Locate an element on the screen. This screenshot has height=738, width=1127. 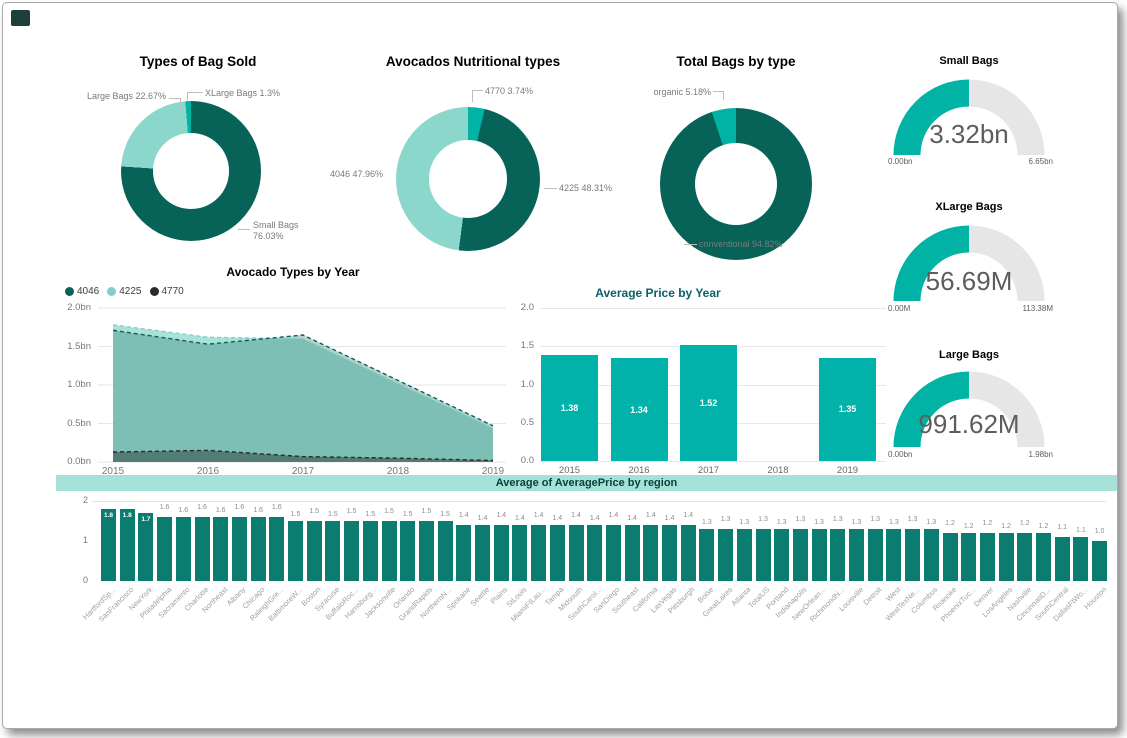
bar-value-label: 1.2 is located at coordinates (950, 523).